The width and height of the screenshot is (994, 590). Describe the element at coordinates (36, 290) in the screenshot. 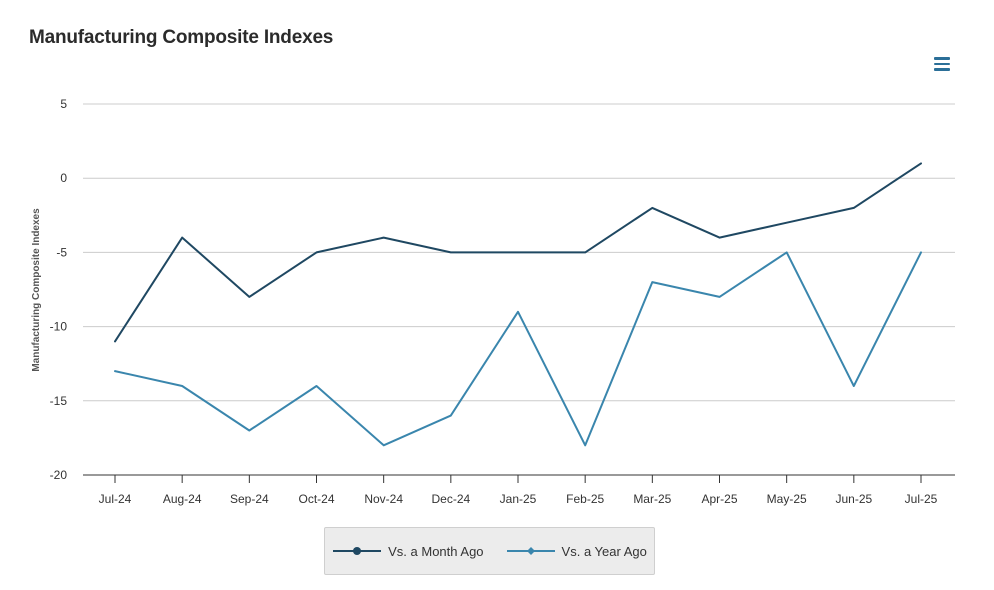

I see `y-axis-label: Manufacturing Composite Indexes` at that location.